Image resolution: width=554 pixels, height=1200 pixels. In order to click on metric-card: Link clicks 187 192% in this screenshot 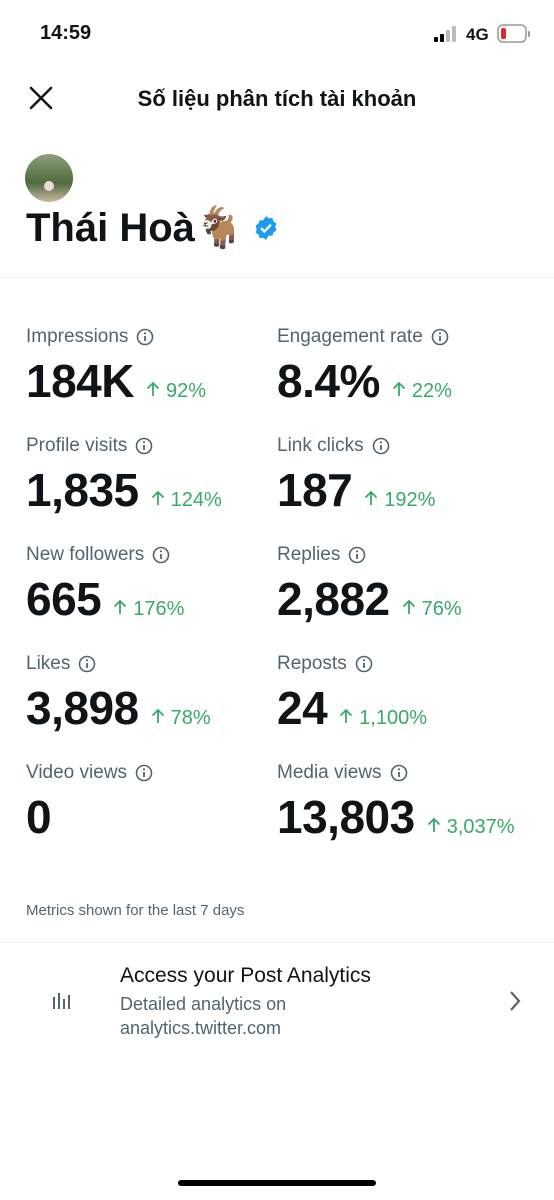, I will do `click(402, 475)`.